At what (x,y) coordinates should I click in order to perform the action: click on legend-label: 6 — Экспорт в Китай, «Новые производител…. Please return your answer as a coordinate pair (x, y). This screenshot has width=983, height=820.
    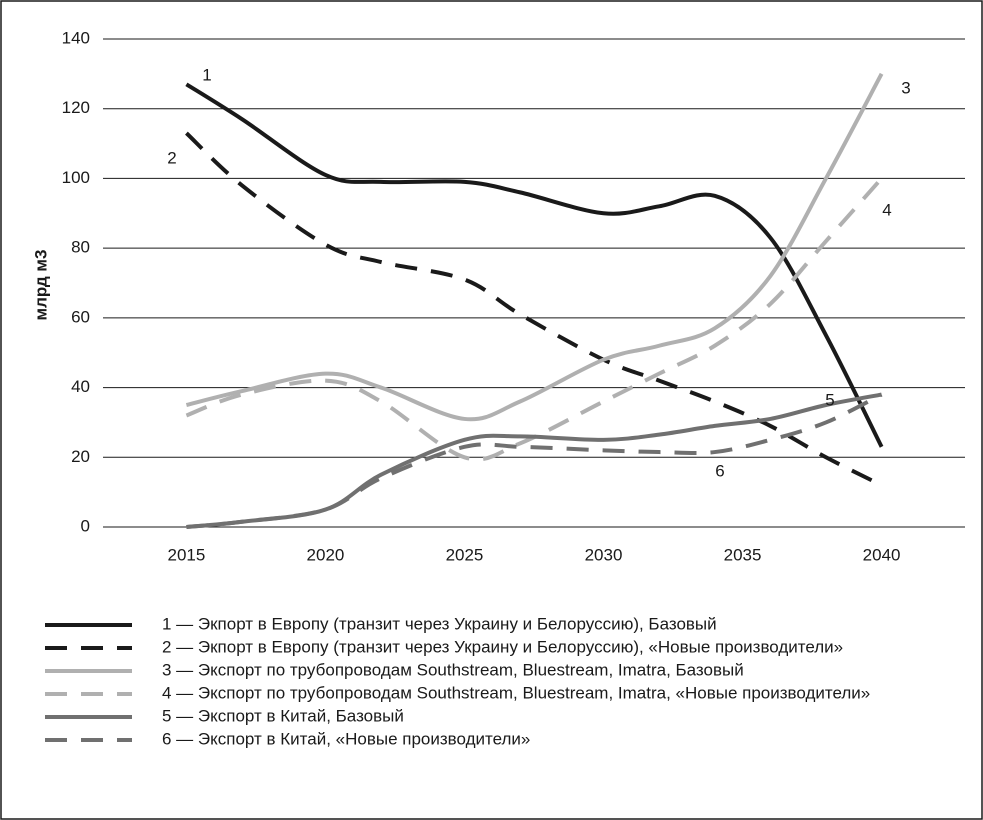
    Looking at the image, I should click on (346, 738).